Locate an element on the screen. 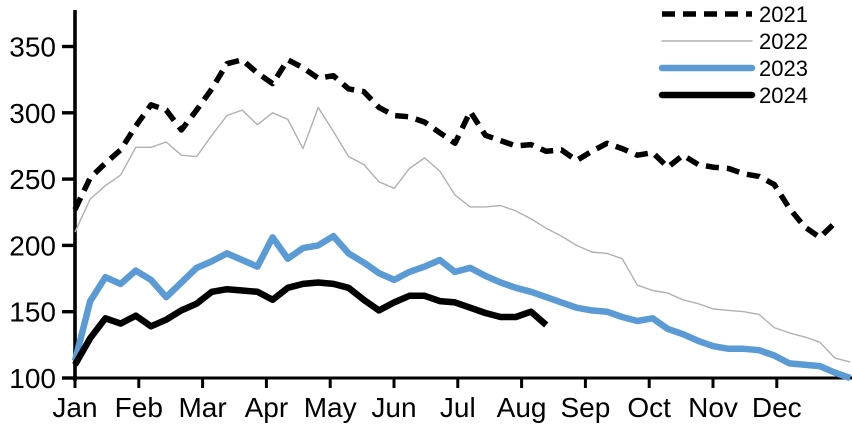 The width and height of the screenshot is (852, 430). legend-item-2023: 2023 is located at coordinates (733, 68).